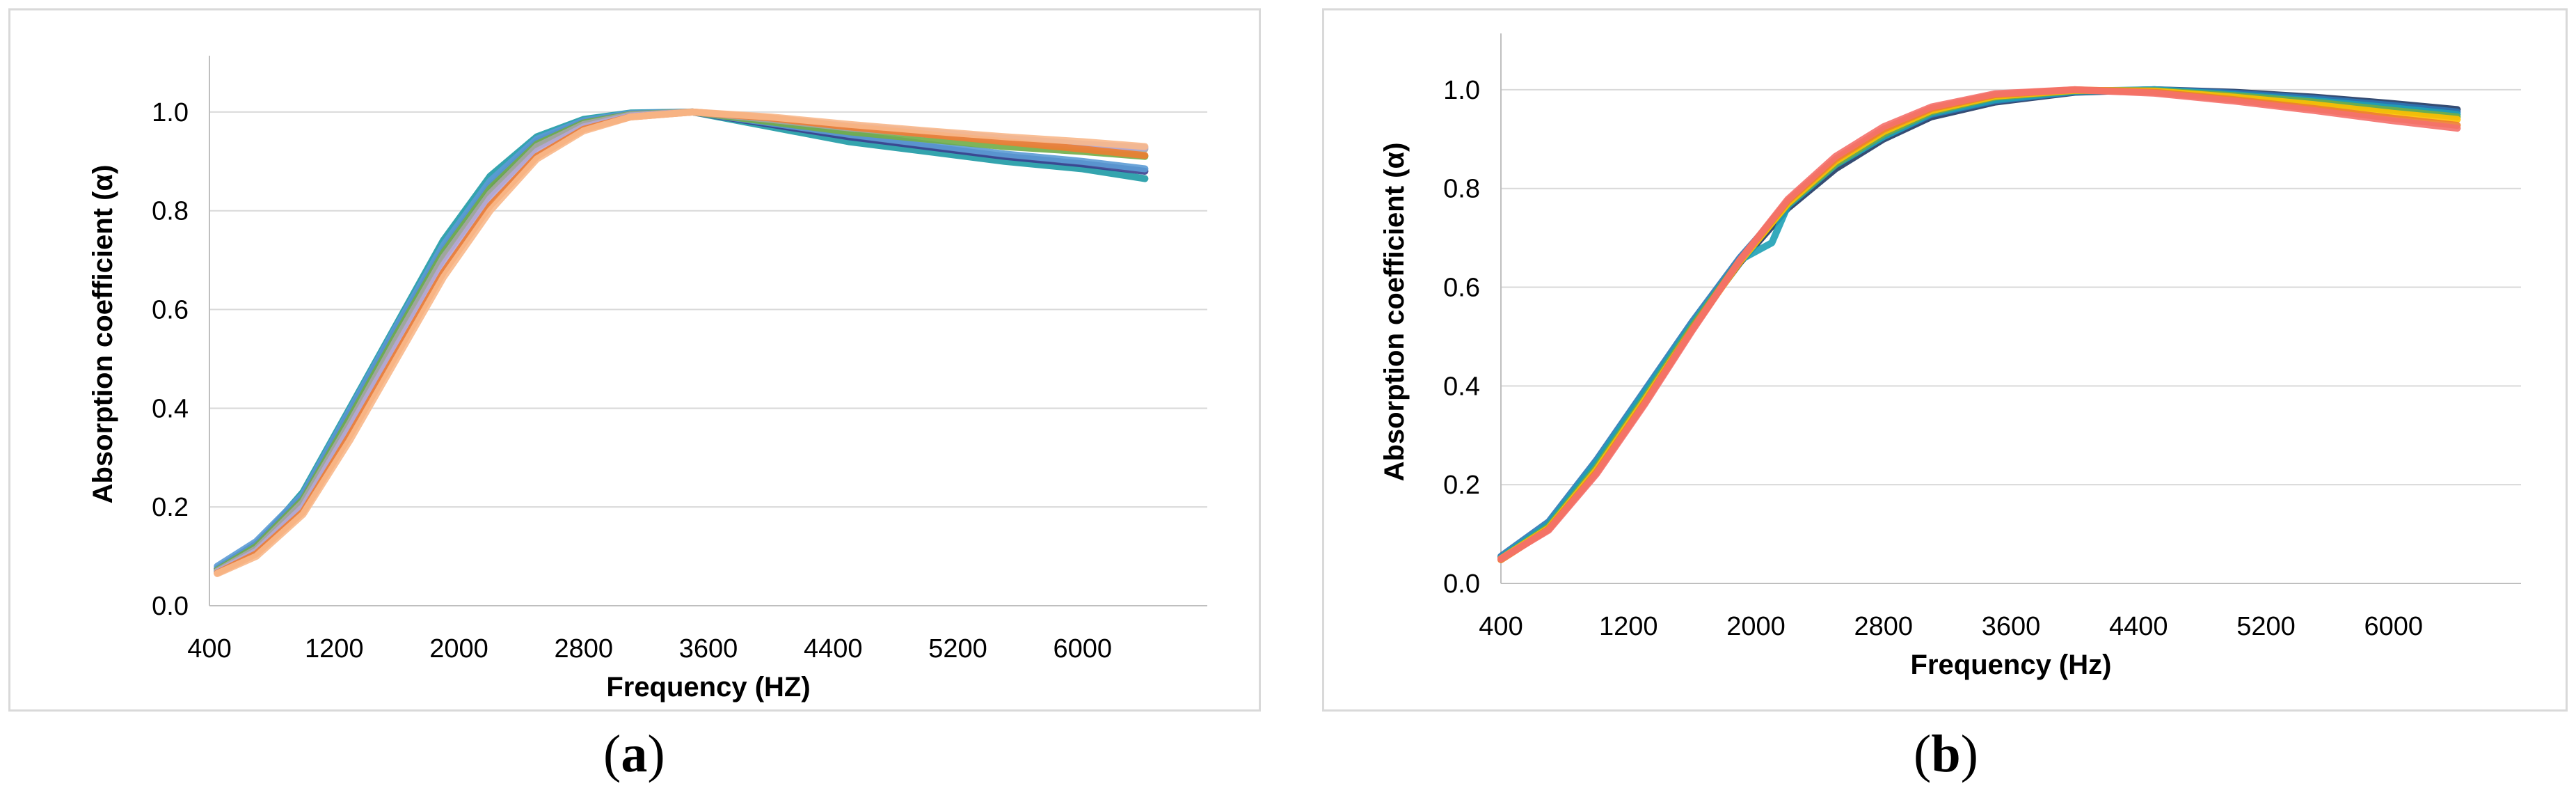  I want to click on chart-1-x-tick-label-3: 2800, so click(1883, 626).